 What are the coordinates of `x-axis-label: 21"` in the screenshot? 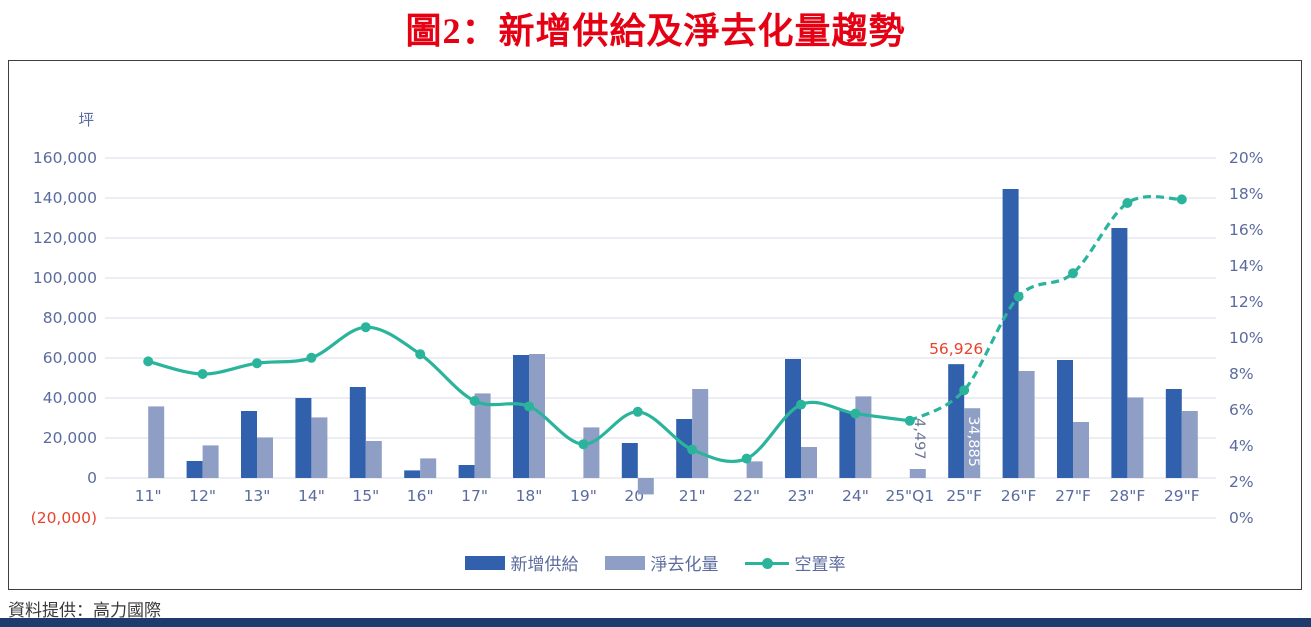 It's located at (692, 496).